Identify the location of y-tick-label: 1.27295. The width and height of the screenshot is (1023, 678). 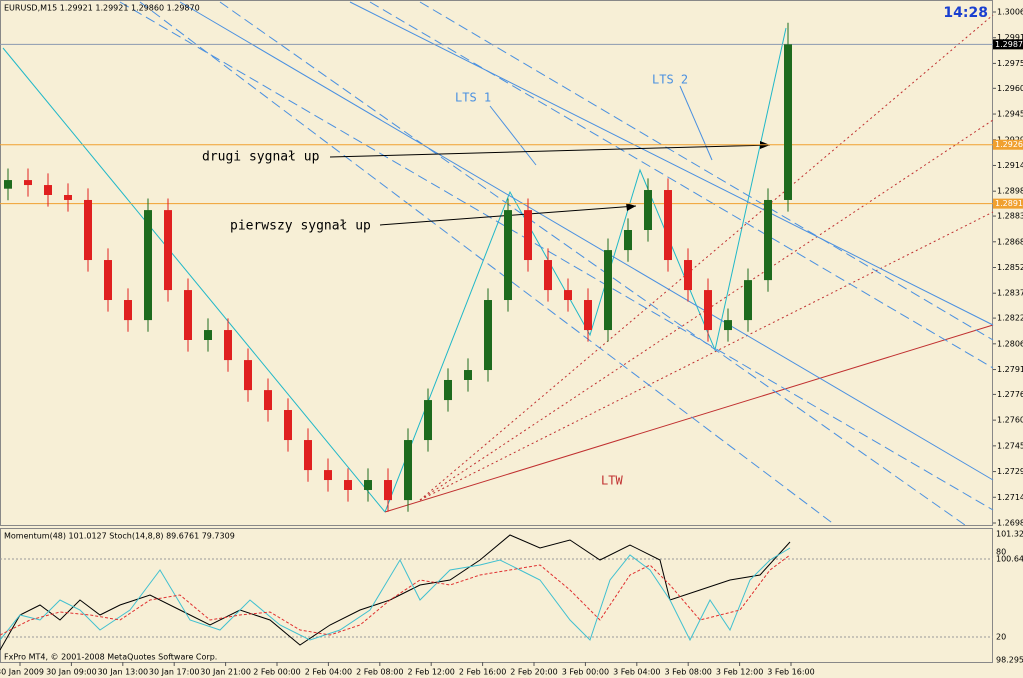
(1010, 471).